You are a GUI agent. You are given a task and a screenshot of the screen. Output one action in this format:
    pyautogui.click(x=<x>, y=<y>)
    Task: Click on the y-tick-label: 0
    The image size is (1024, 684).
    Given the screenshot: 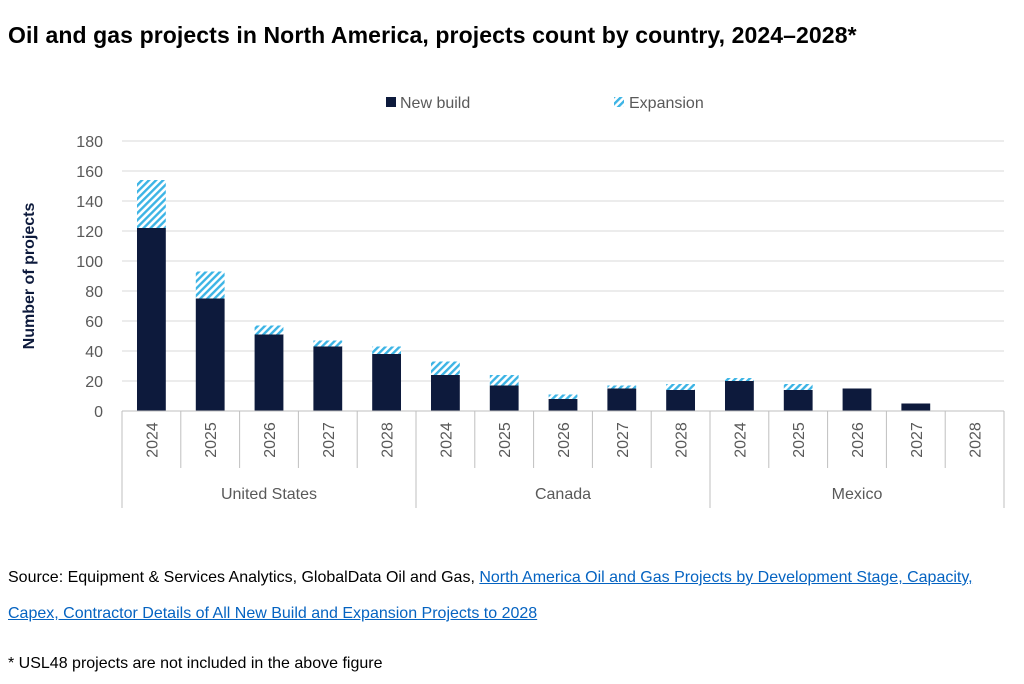 What is the action you would take?
    pyautogui.click(x=98, y=412)
    